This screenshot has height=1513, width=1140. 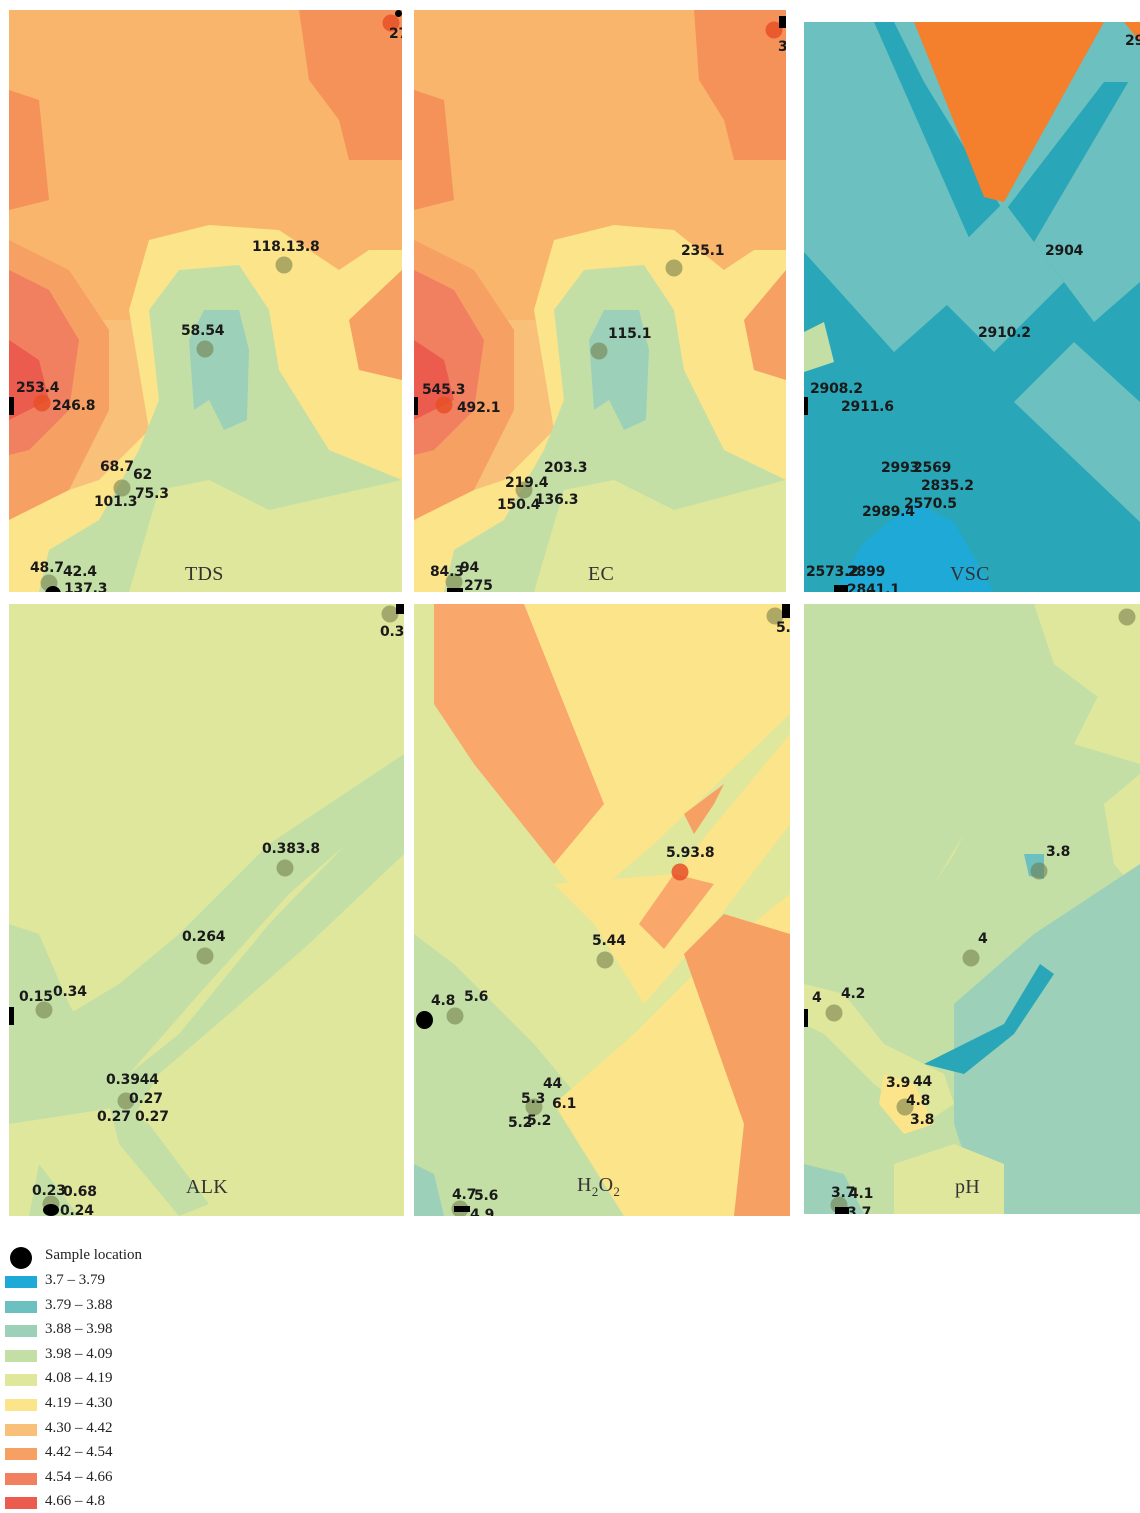 I want to click on ph-map-surface, so click(x=972, y=909).